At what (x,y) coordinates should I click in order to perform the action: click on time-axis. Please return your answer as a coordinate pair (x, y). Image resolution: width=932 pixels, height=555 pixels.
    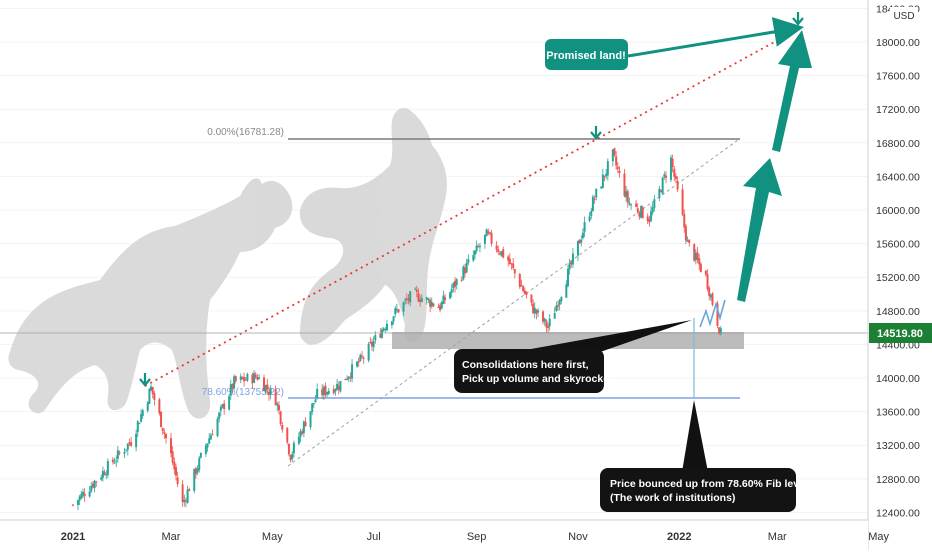
    Looking at the image, I should click on (434, 535).